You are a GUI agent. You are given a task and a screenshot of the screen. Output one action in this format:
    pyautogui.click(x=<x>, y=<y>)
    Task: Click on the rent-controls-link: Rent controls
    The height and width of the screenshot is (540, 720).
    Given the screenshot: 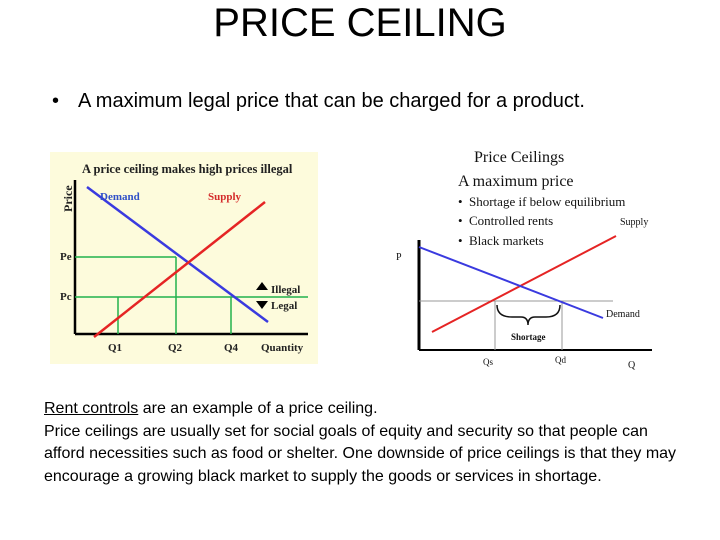 What is the action you would take?
    pyautogui.click(x=91, y=408)
    